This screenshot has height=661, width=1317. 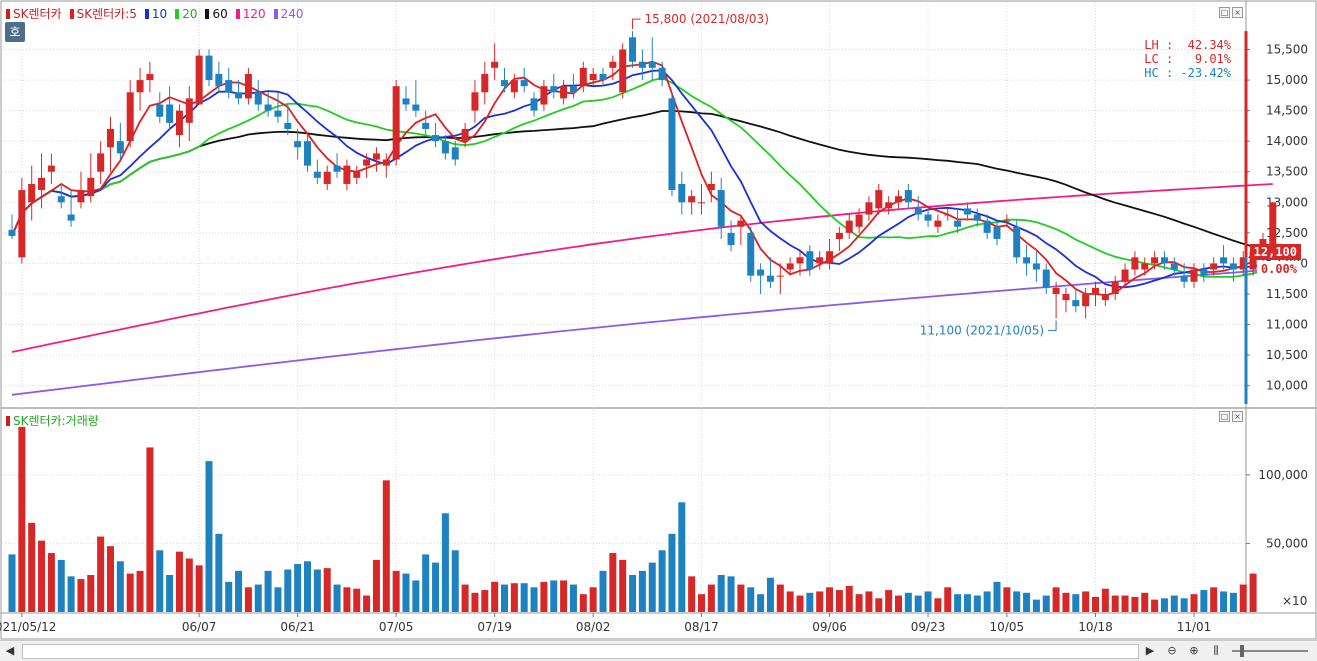 I want to click on volume-close-icon: ×, so click(x=1237, y=416).